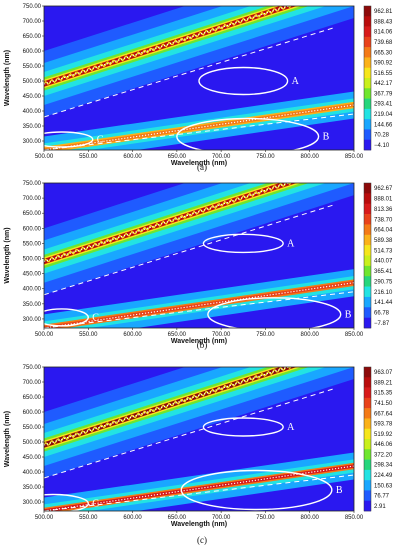  What do you see at coordinates (382, 497) in the screenshot?
I see `colorbar-label: 76.77` at bounding box center [382, 497].